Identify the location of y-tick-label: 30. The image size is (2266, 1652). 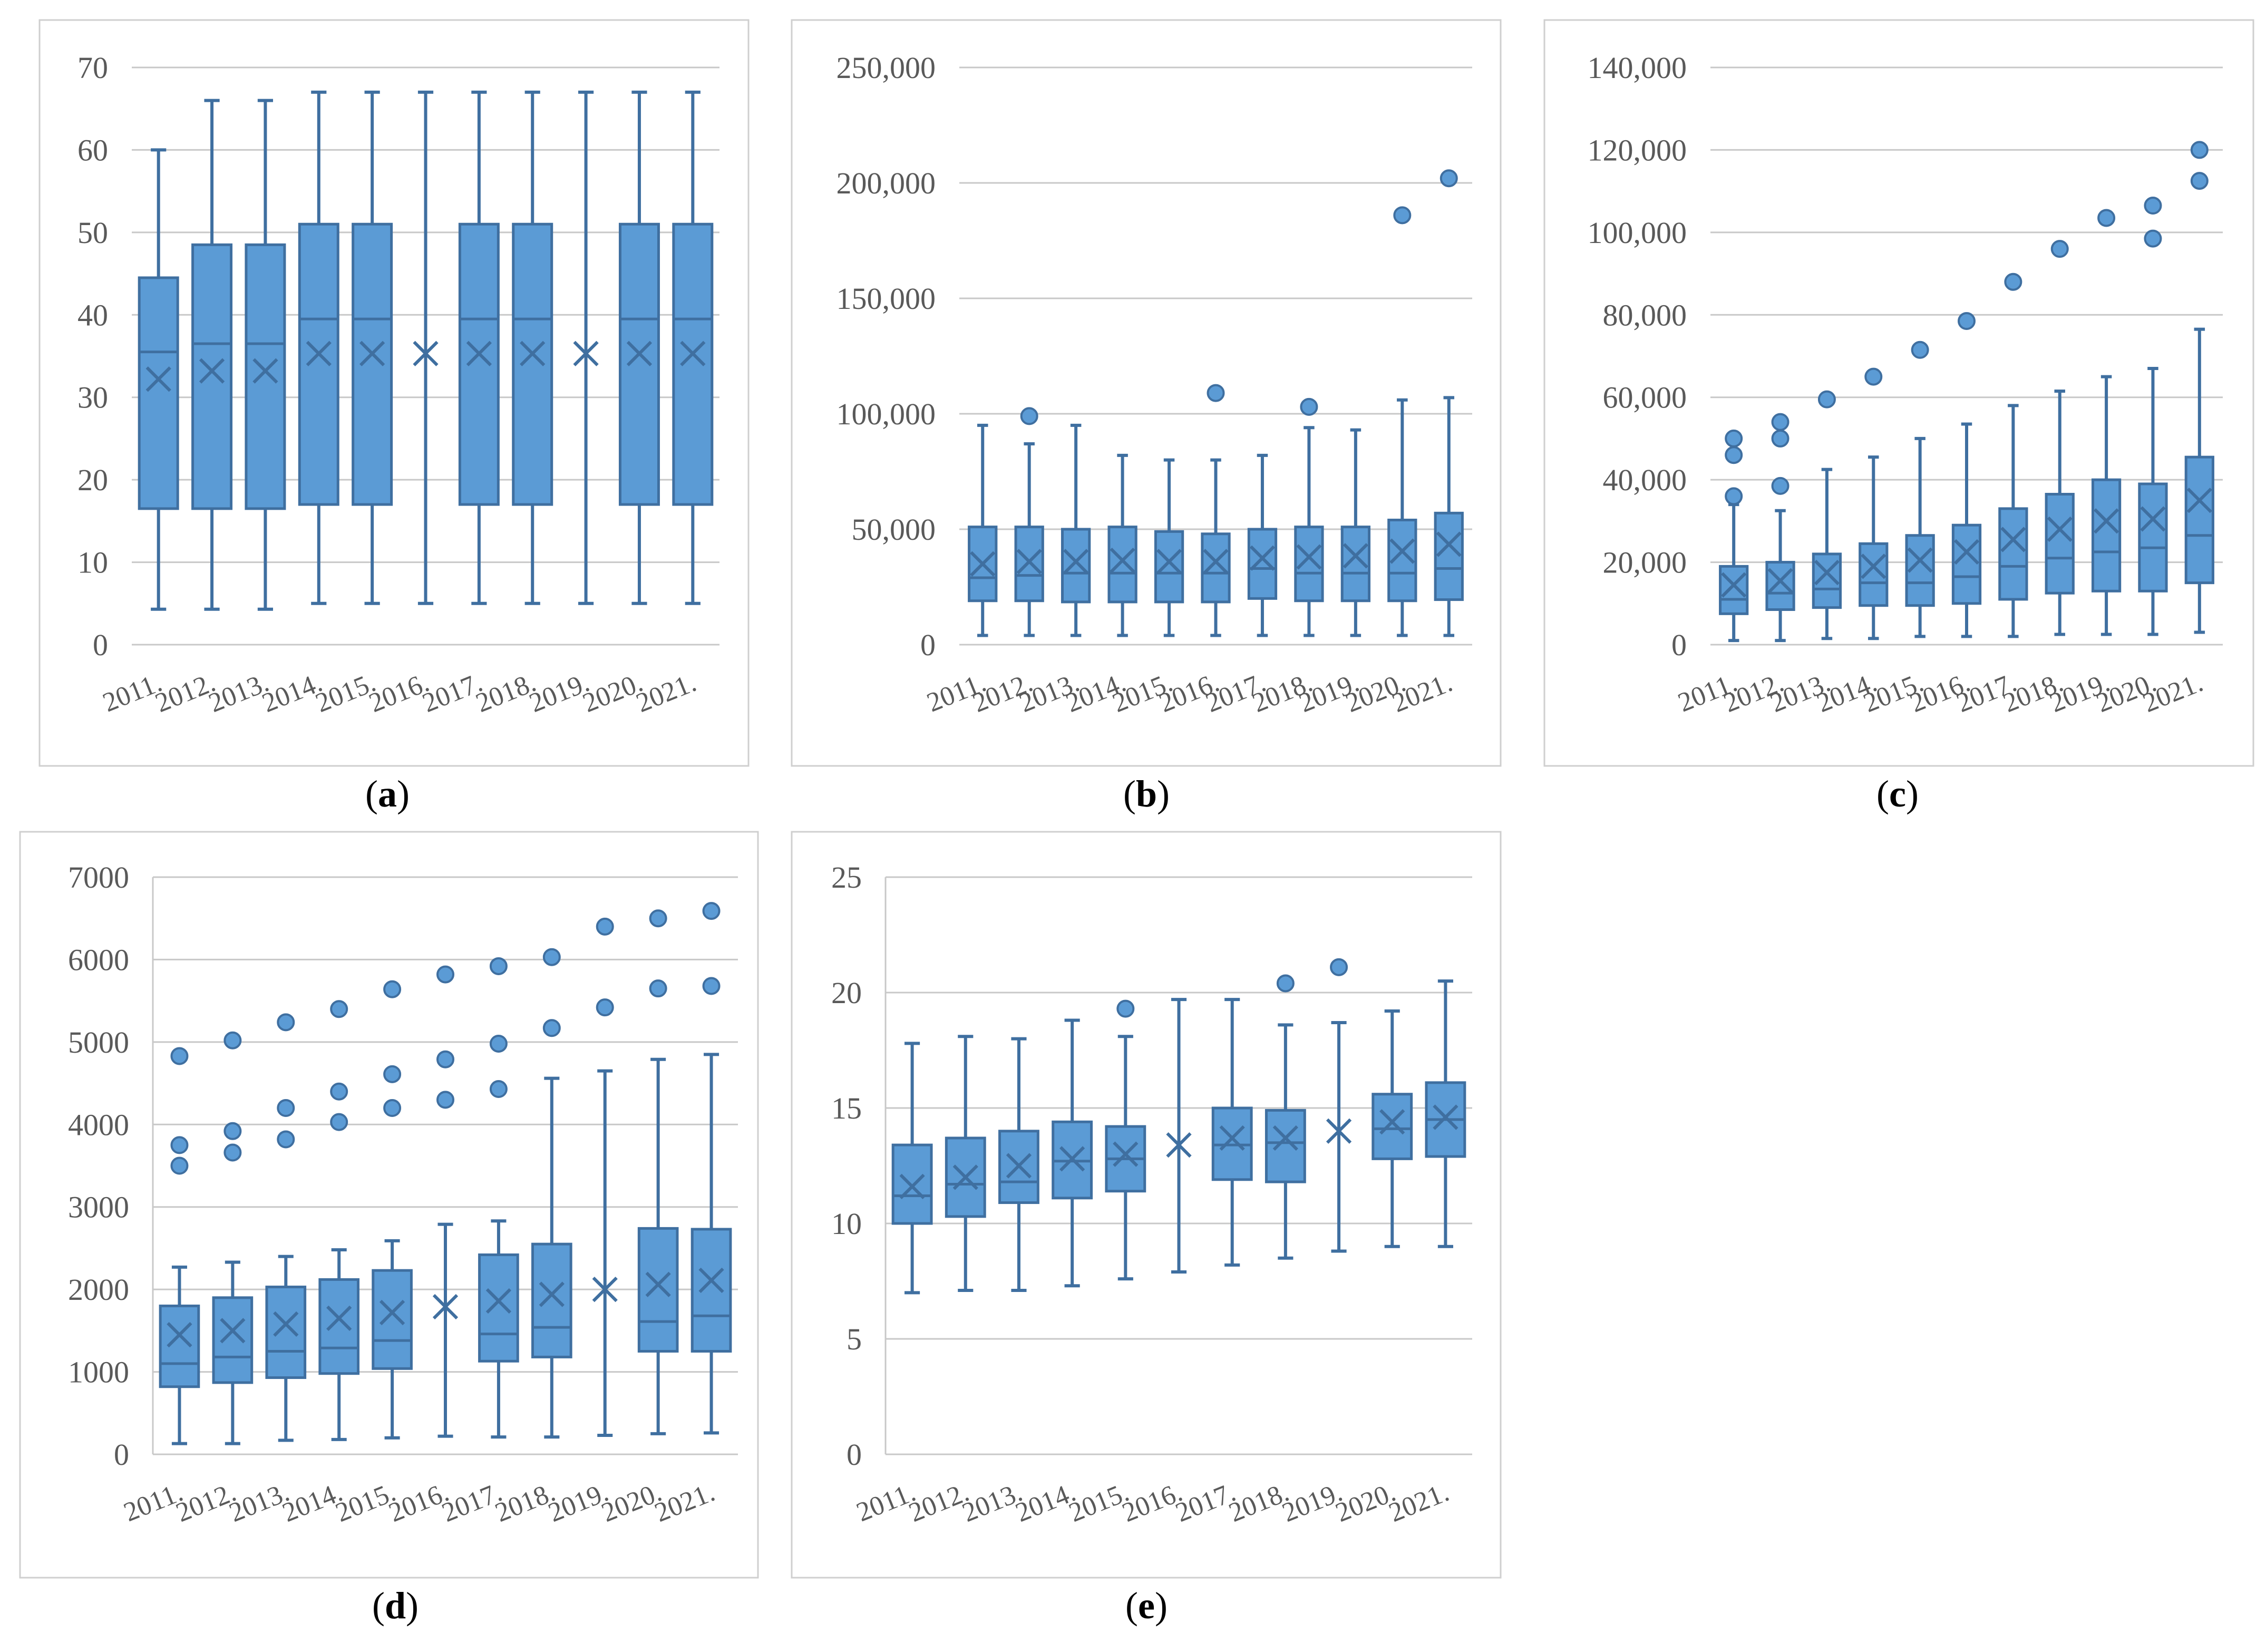
(92, 398).